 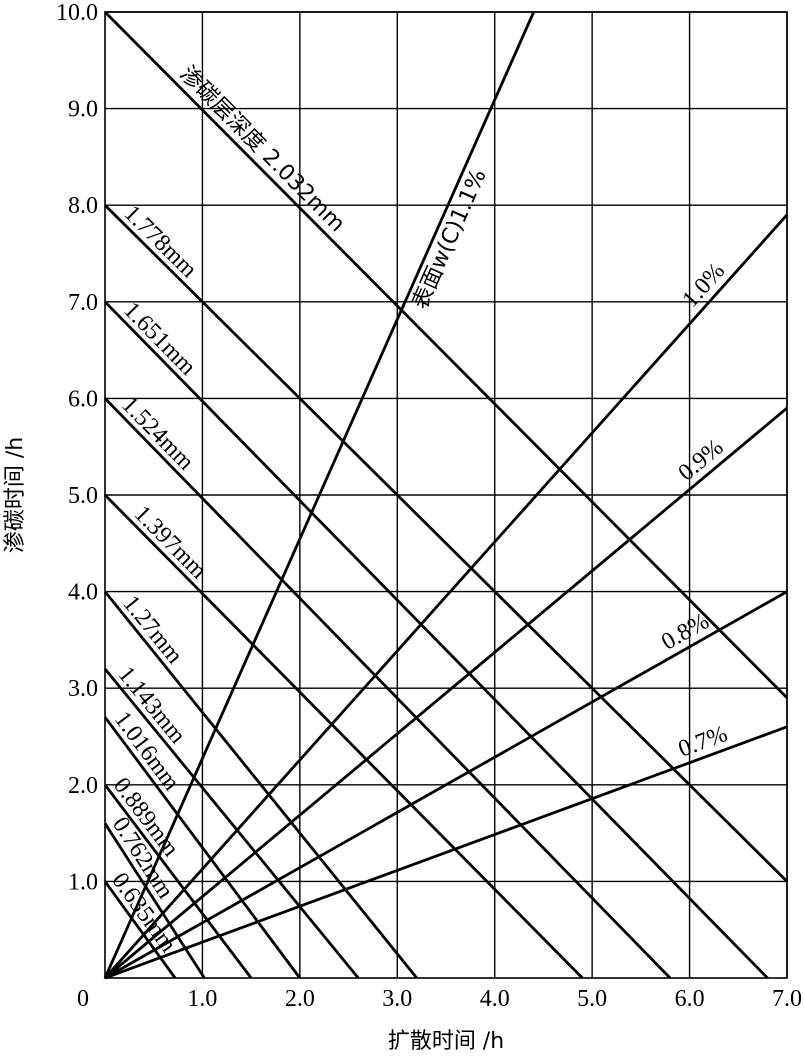 I want to click on y-tick-label: 8.0, so click(x=83, y=206).